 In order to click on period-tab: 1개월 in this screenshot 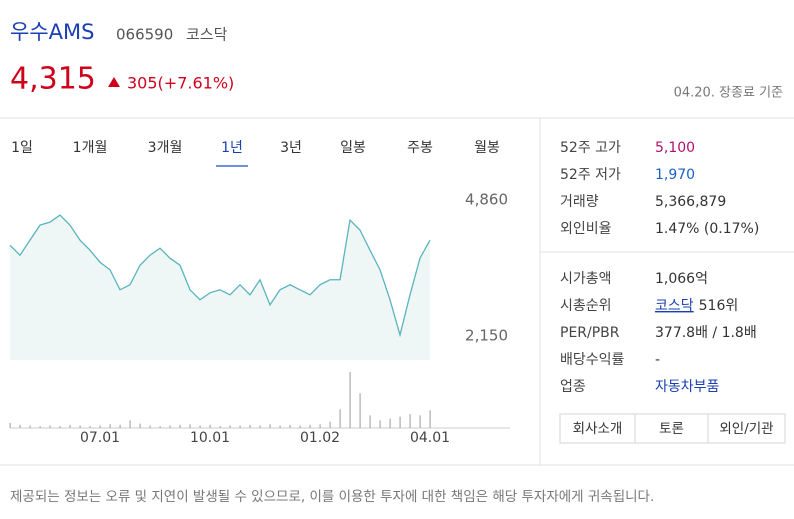, I will do `click(90, 148)`.